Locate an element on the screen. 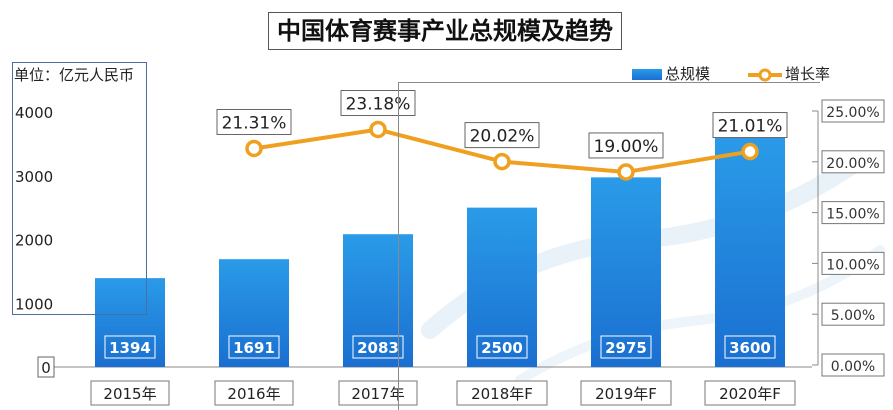 The height and width of the screenshot is (410, 893). y-right-tick-label: 15.00% is located at coordinates (853, 213).